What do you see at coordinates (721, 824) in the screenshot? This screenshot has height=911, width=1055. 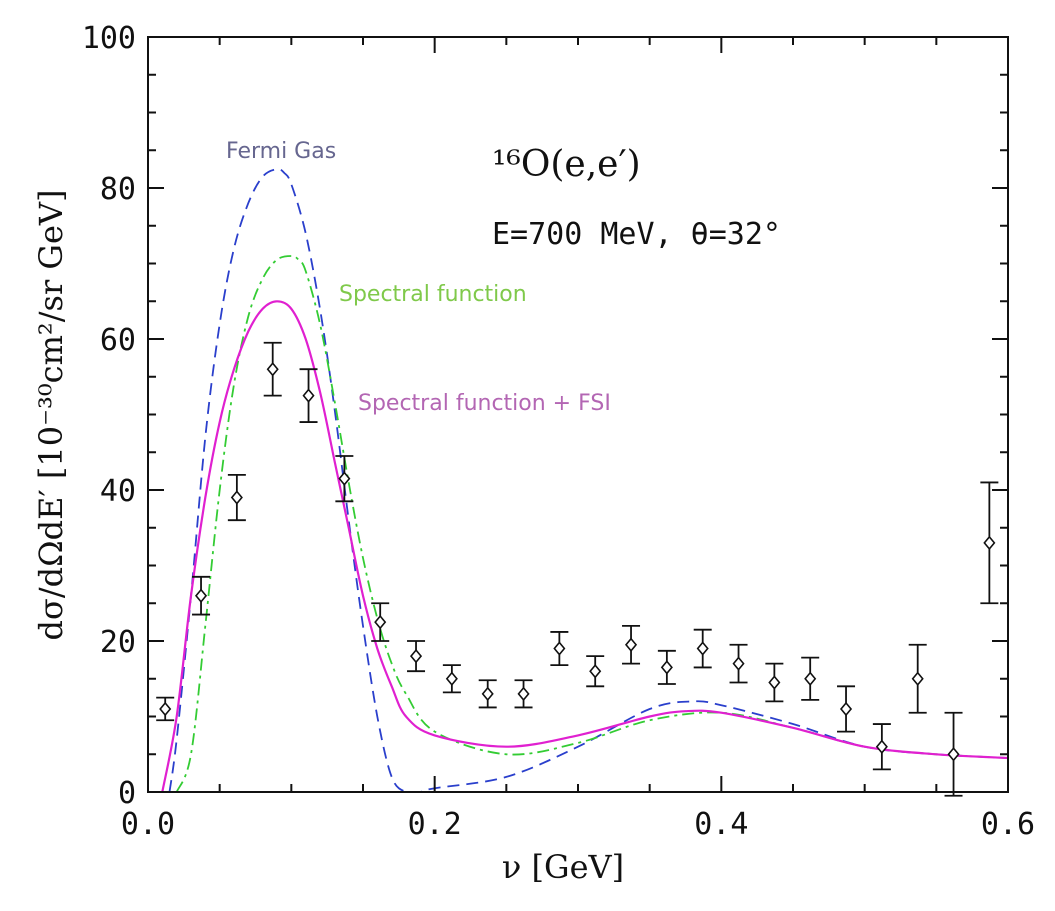 I see `x-tick-label: 0.4` at bounding box center [721, 824].